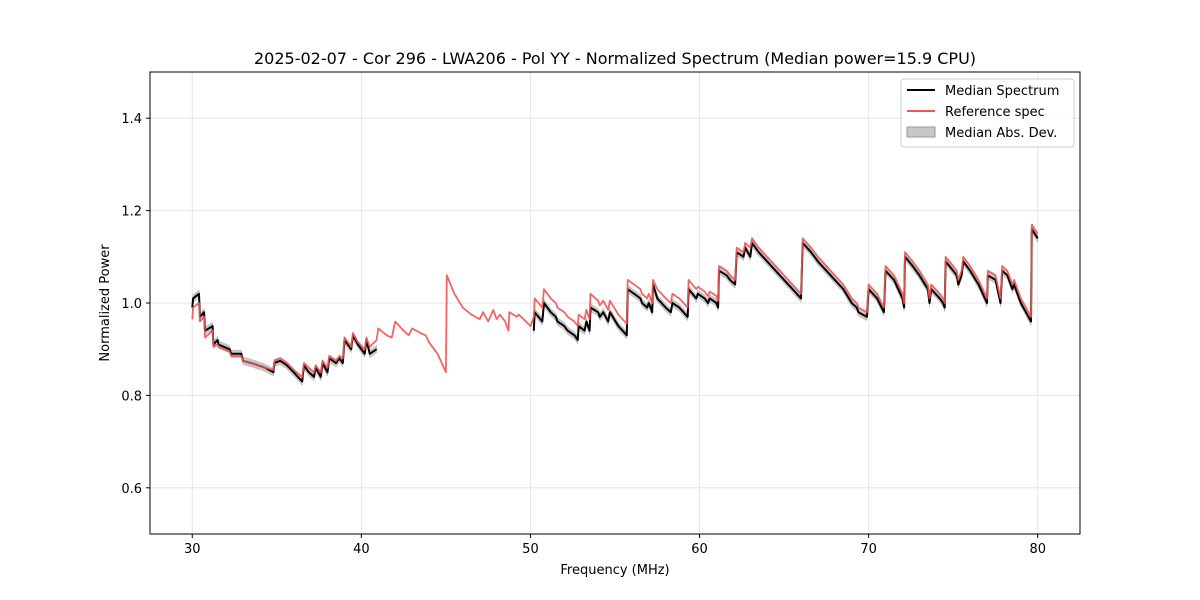 Image resolution: width=1200 pixels, height=600 pixels. I want to click on legend-box, so click(987, 113).